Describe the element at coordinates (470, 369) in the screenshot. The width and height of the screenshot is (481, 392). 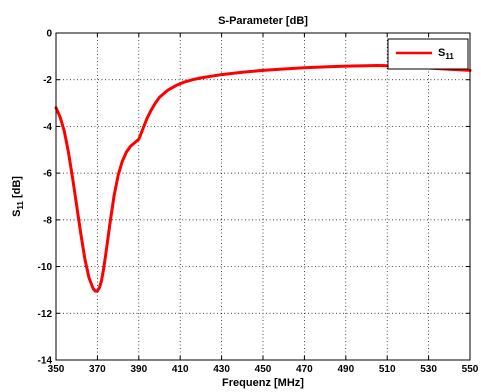
I see `x-tick-label: 550` at that location.